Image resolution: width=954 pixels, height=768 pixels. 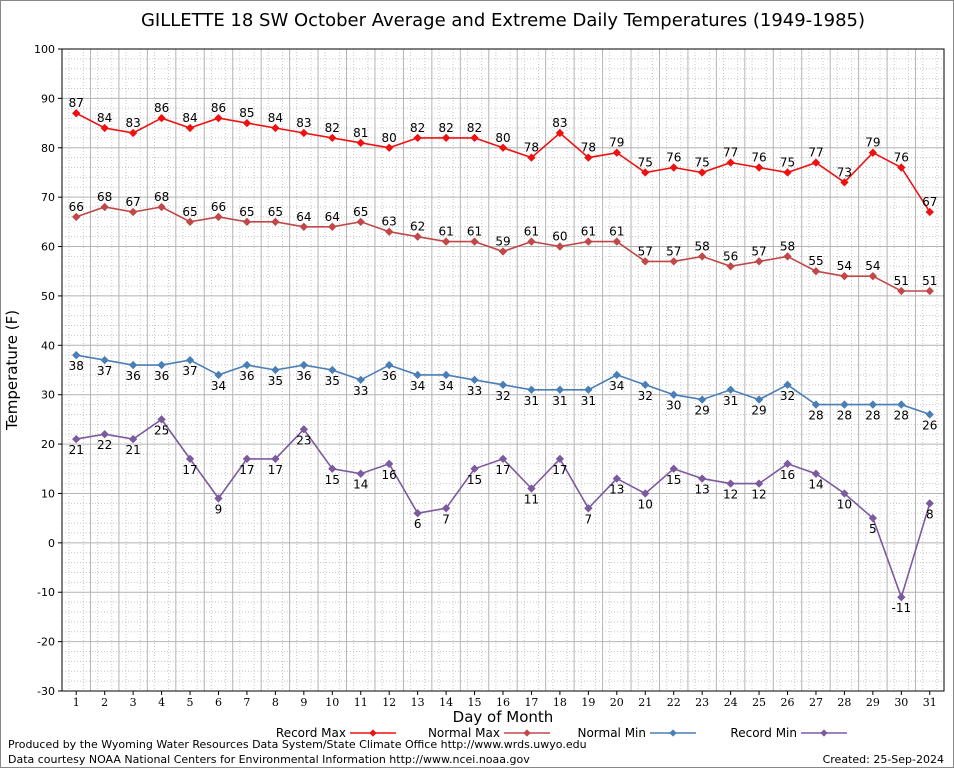 I want to click on data-label: 6, so click(x=418, y=524).